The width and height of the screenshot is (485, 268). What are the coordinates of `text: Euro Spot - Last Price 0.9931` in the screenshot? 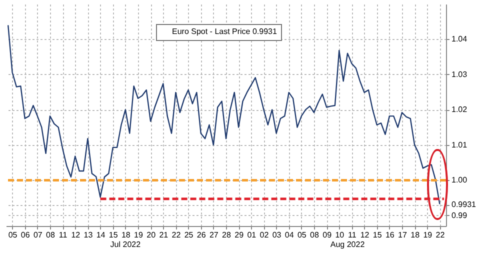 It's located at (225, 31).